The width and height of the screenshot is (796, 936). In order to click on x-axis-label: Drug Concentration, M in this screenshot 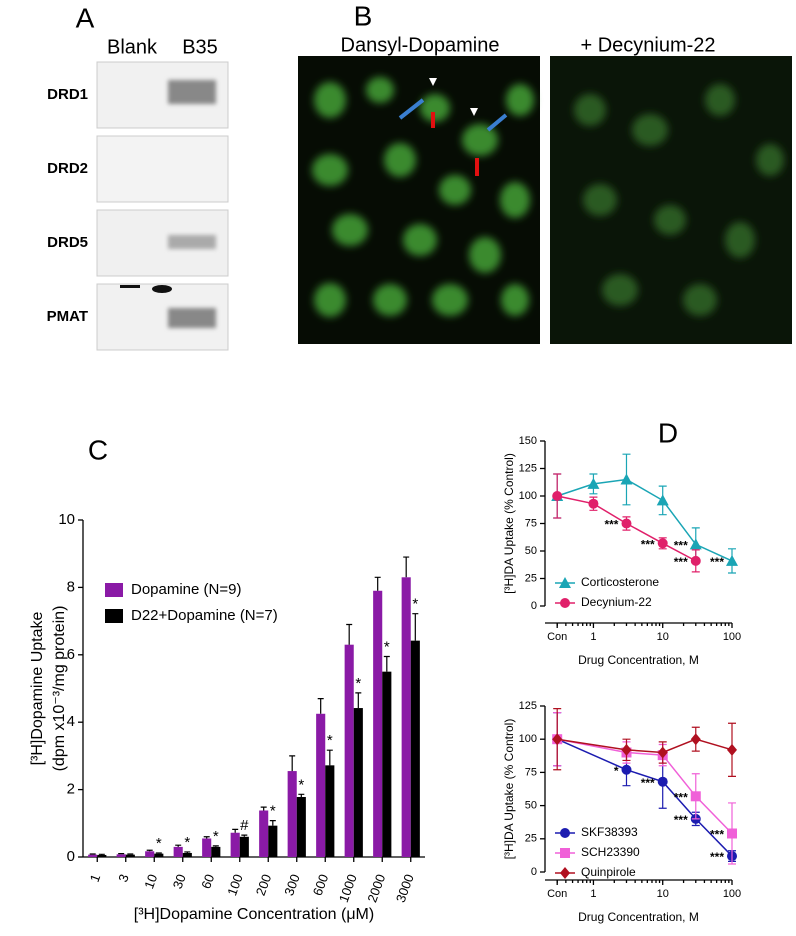, I will do `click(638, 917)`.